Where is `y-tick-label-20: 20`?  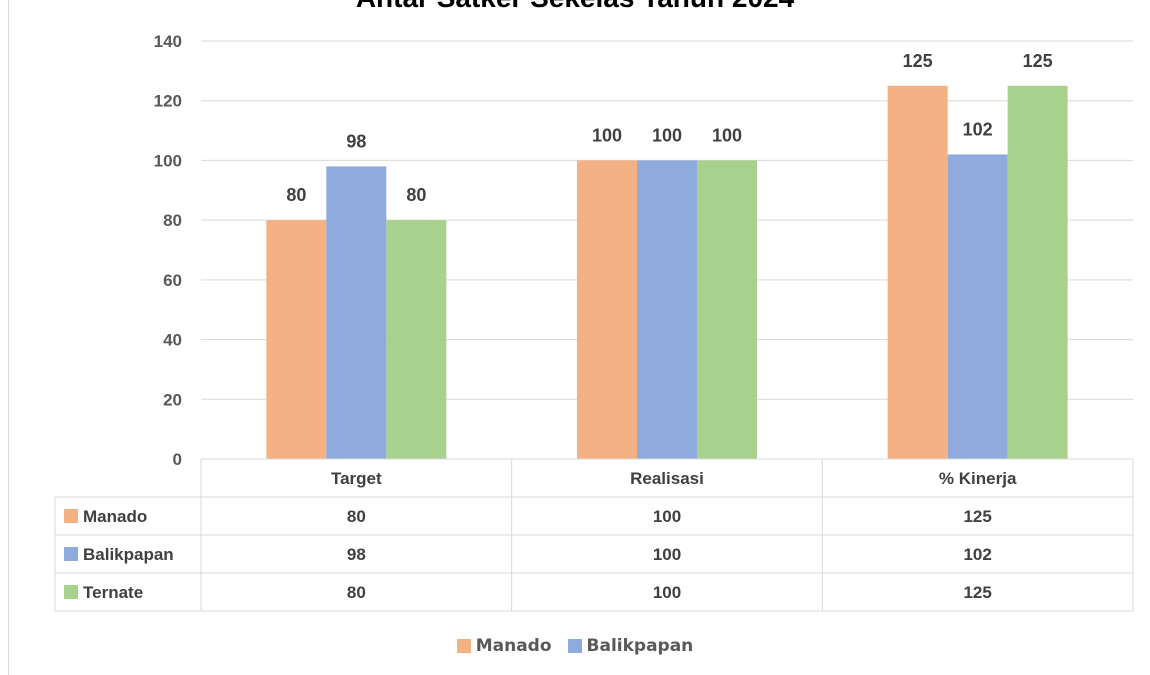
y-tick-label-20: 20 is located at coordinates (172, 399).